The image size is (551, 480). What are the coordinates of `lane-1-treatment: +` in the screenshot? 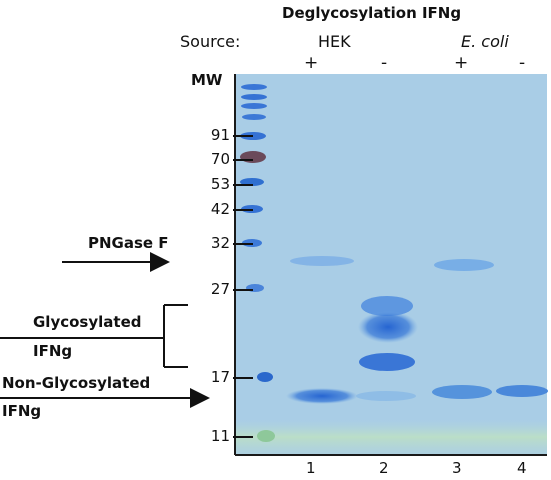 It's located at (311, 63).